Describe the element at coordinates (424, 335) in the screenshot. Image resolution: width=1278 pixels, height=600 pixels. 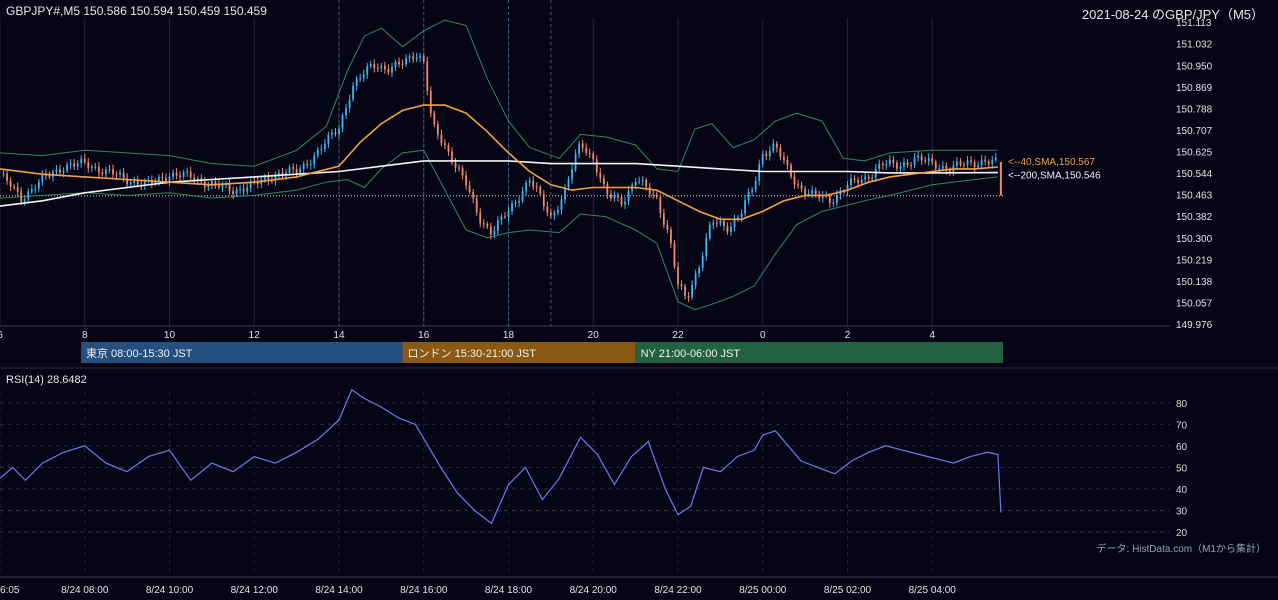
I see `price-x-tick: 16` at that location.